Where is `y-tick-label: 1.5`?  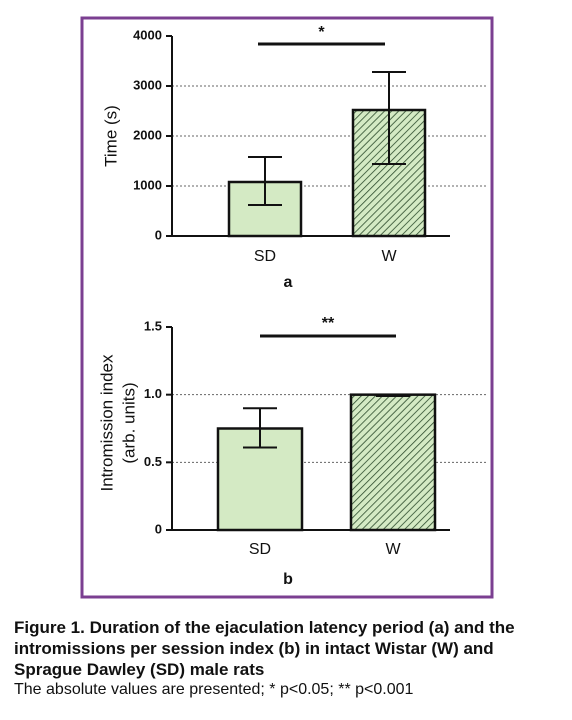
y-tick-label: 1.5 is located at coordinates (153, 325).